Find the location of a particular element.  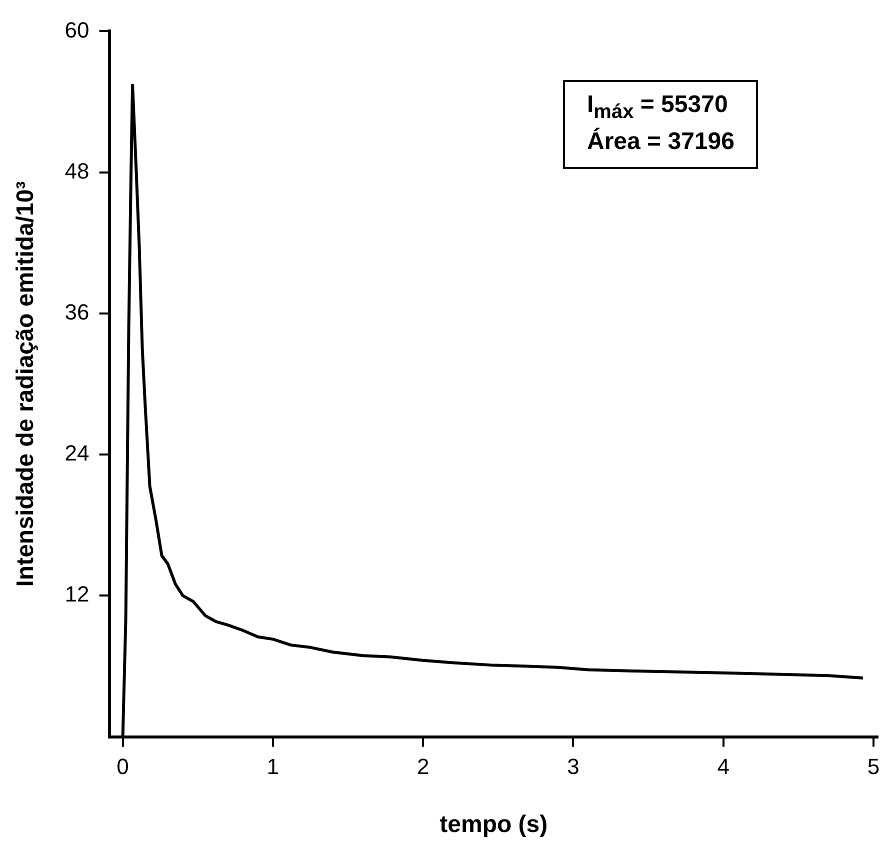

y-tick-label: 36 is located at coordinates (77, 312).